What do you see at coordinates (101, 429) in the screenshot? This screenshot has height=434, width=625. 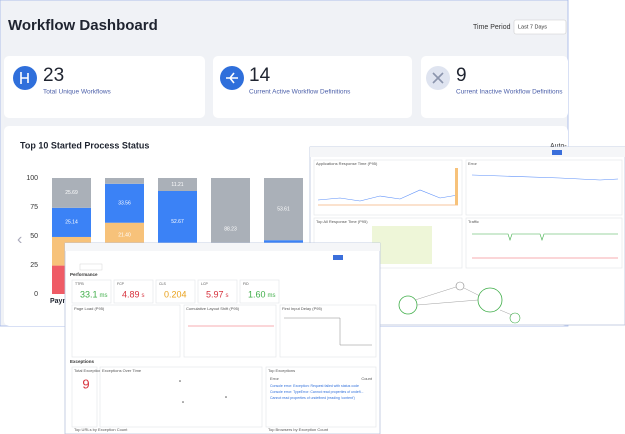 I see `panel-title: Top URLs by Exception Count` at bounding box center [101, 429].